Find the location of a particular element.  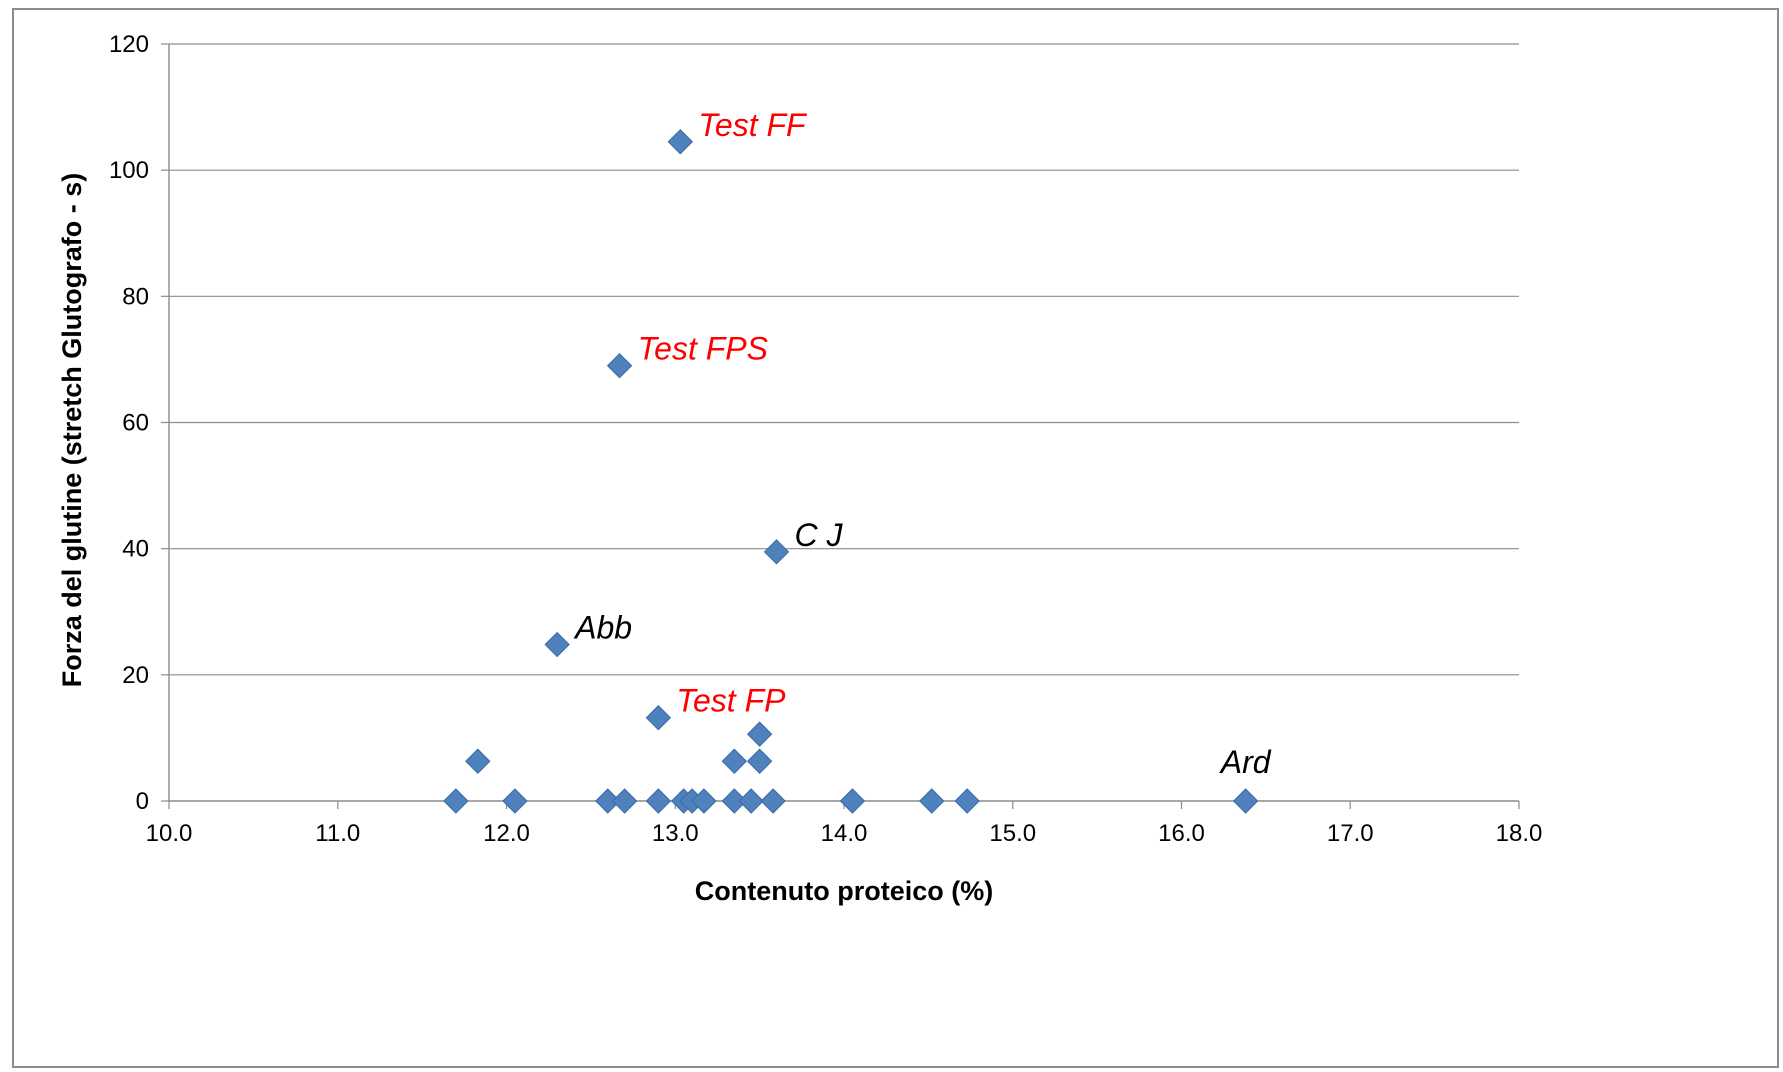

x-tick-label: 16.0 is located at coordinates (1181, 833).